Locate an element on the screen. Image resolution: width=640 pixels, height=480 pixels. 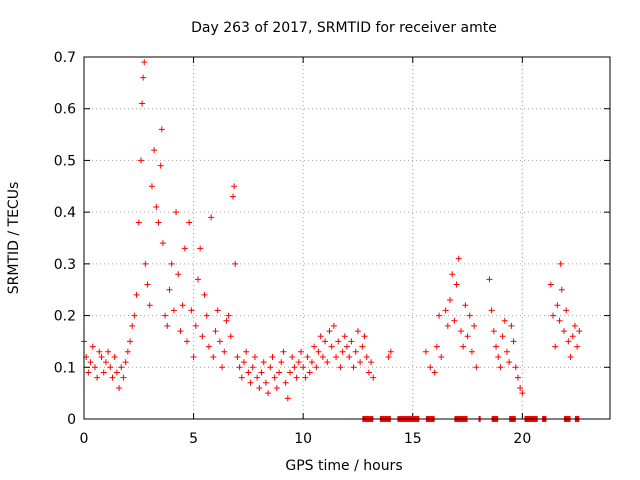
x-tick-label: 20 is located at coordinates (522, 439).